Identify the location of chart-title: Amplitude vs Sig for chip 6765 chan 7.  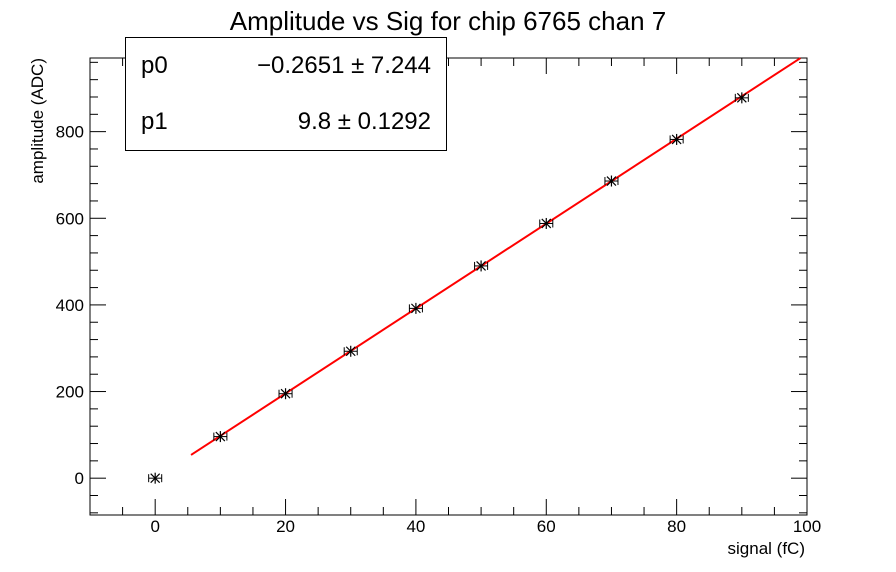
(448, 21).